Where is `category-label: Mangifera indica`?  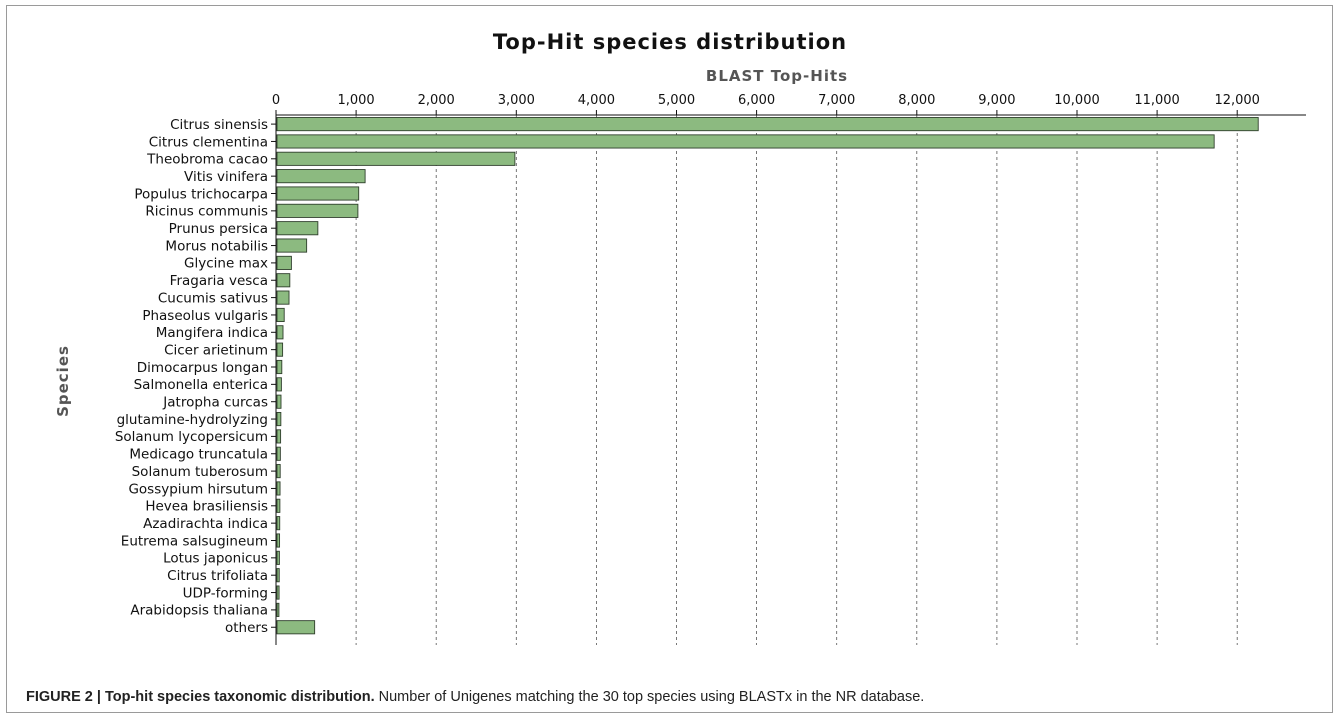 category-label: Mangifera indica is located at coordinates (212, 333).